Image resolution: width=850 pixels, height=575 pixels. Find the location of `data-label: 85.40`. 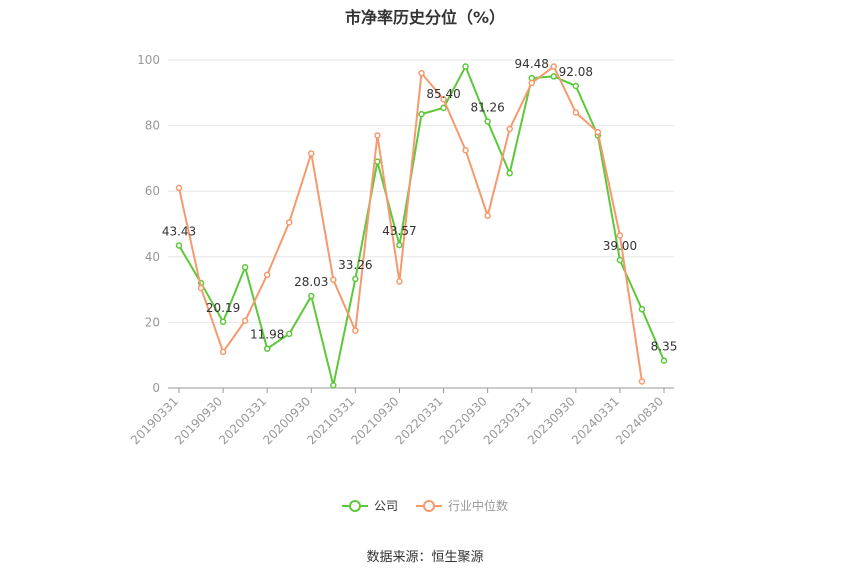

data-label: 85.40 is located at coordinates (443, 94).